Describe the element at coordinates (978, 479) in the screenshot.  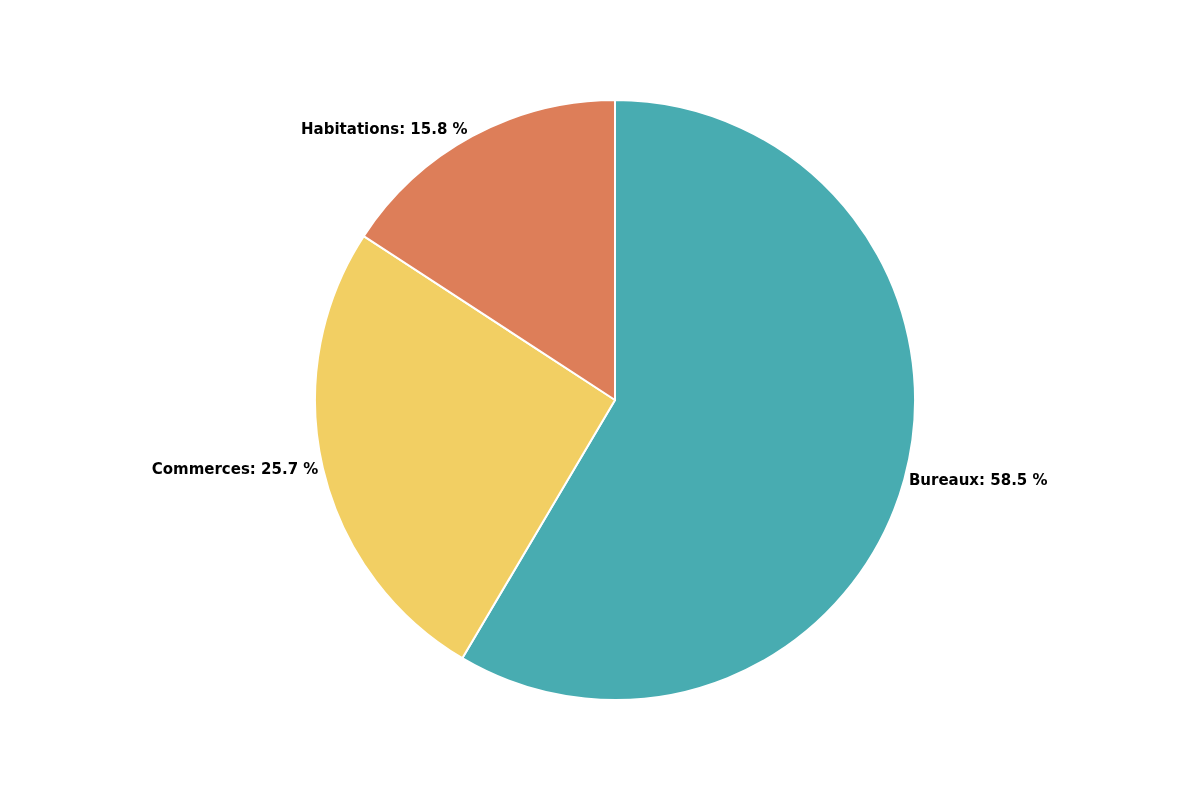
I see `slice-label: Bureaux: 58.5 %` at that location.